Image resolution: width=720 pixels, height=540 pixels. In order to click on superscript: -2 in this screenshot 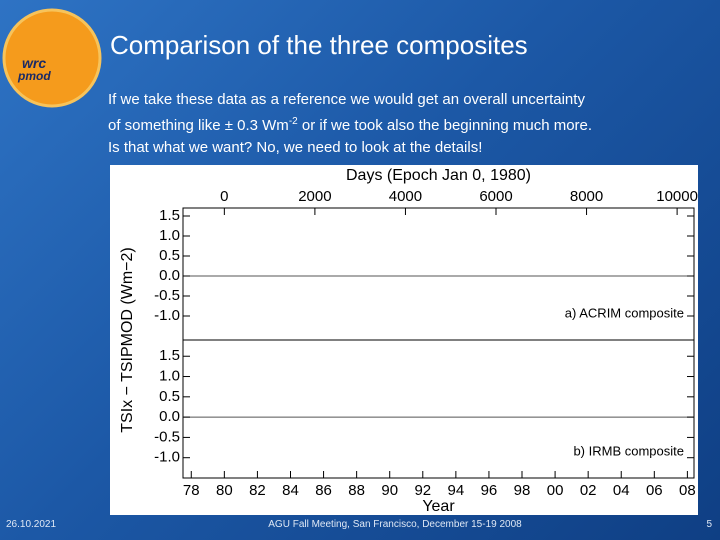, I will do `click(293, 121)`.